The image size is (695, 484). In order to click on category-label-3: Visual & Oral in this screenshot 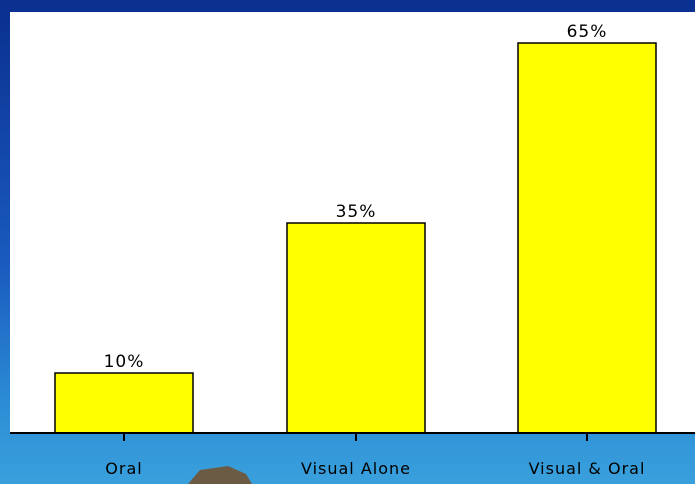, I will do `click(587, 468)`.